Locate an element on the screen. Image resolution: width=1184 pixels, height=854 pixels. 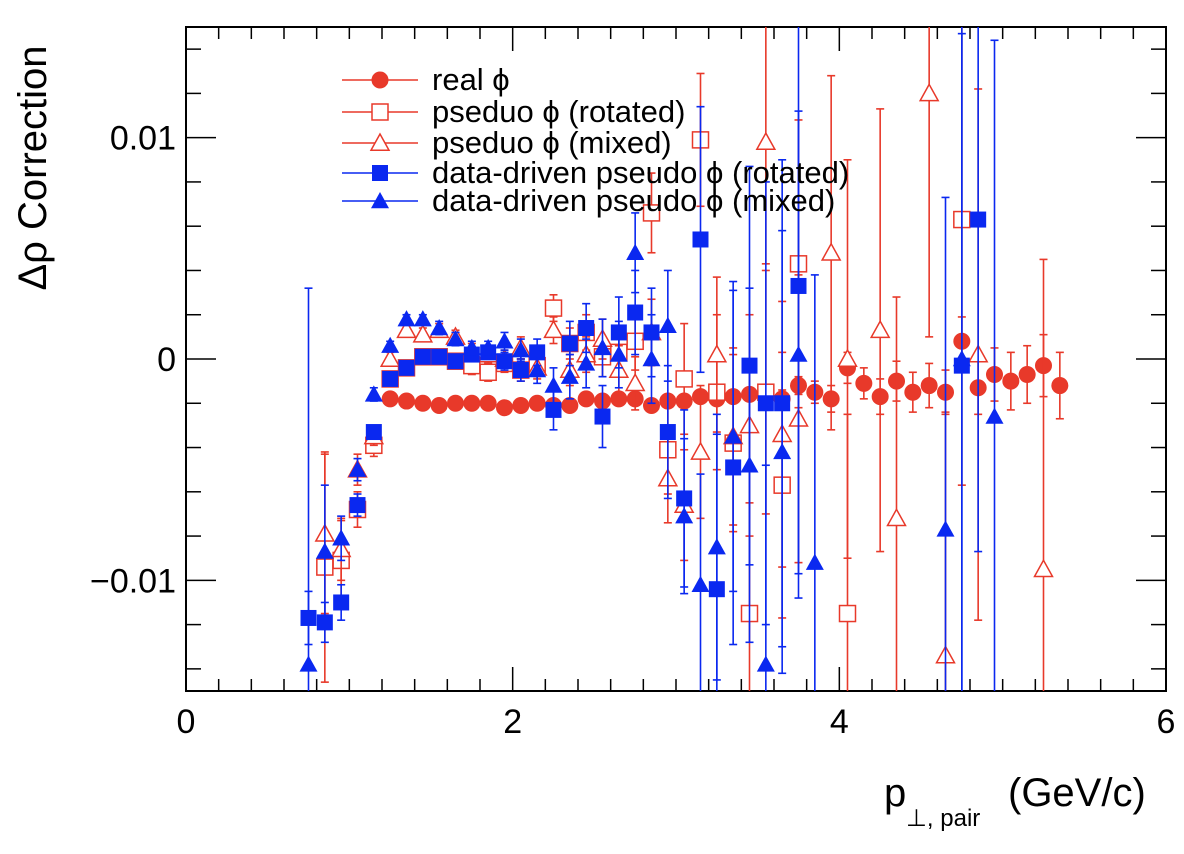
x-axis-title-subscript: ⊥, pair is located at coordinates (943, 818).